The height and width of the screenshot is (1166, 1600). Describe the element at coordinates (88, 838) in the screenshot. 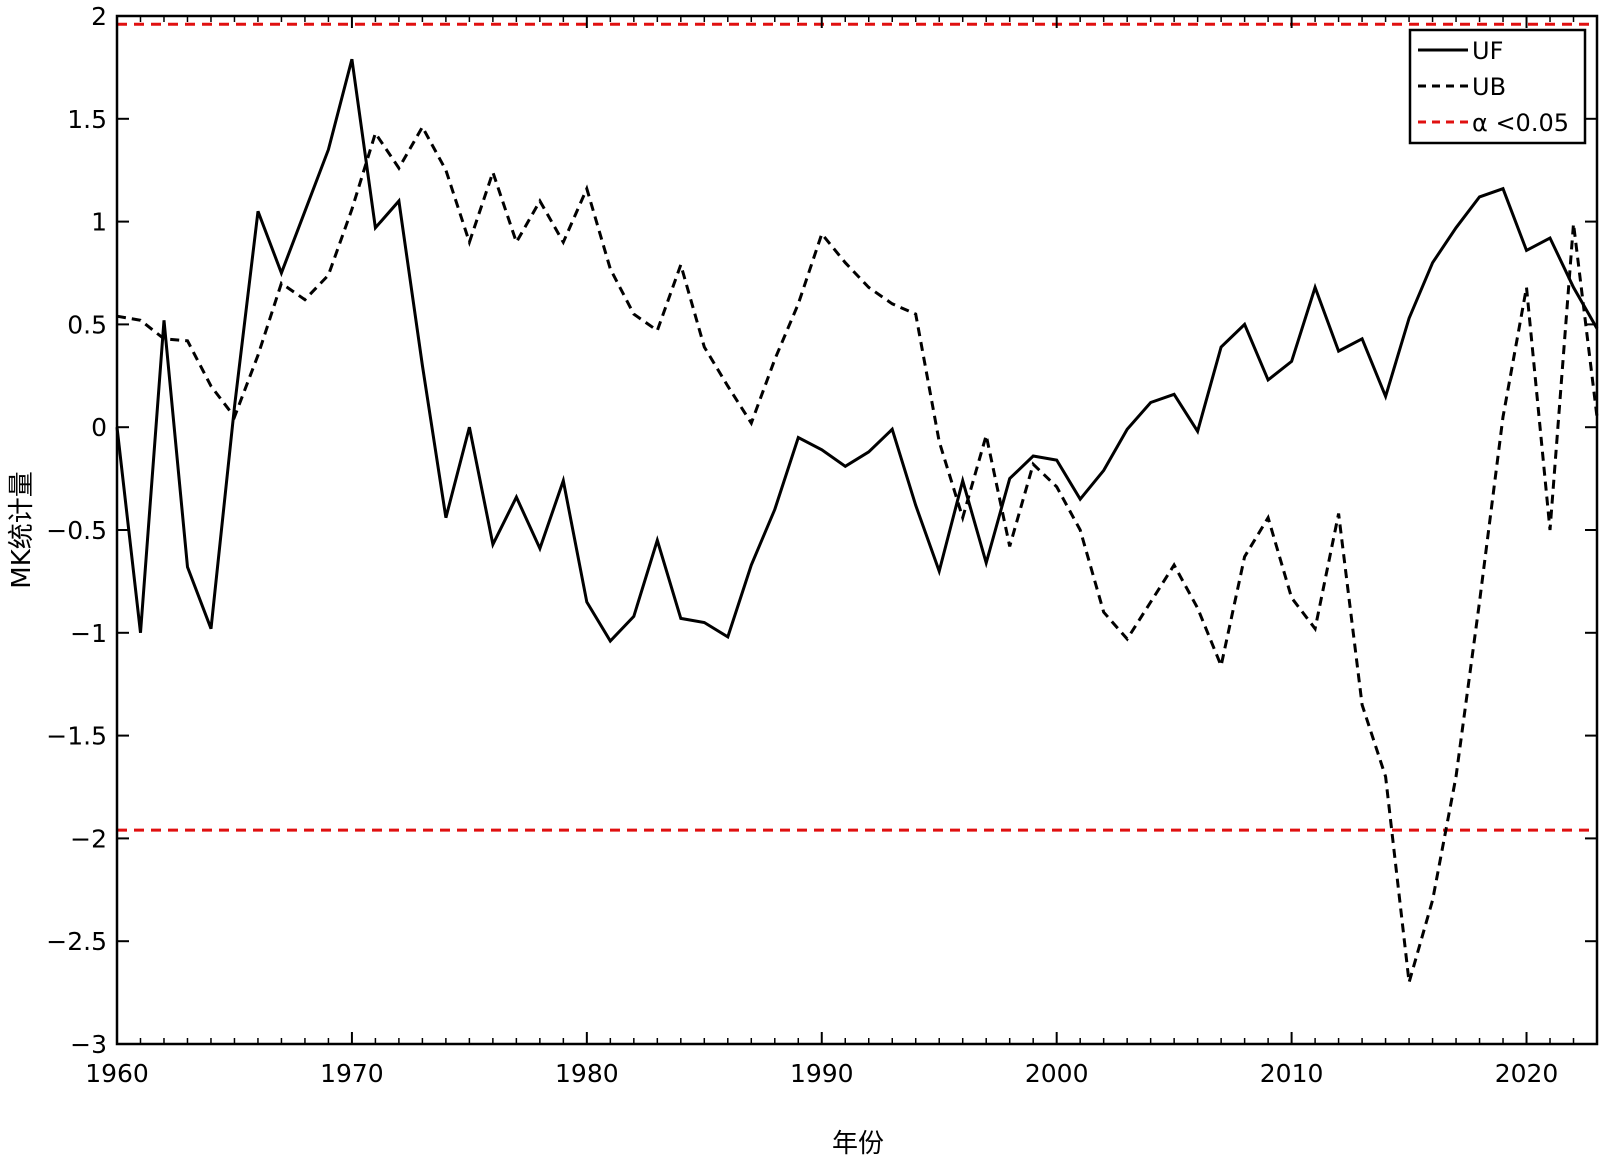

I see `y-tick-label: −2` at that location.